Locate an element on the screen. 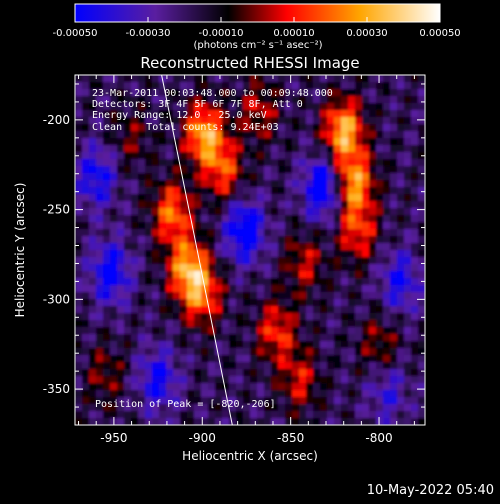  solar-limb-line is located at coordinates (197, 250).